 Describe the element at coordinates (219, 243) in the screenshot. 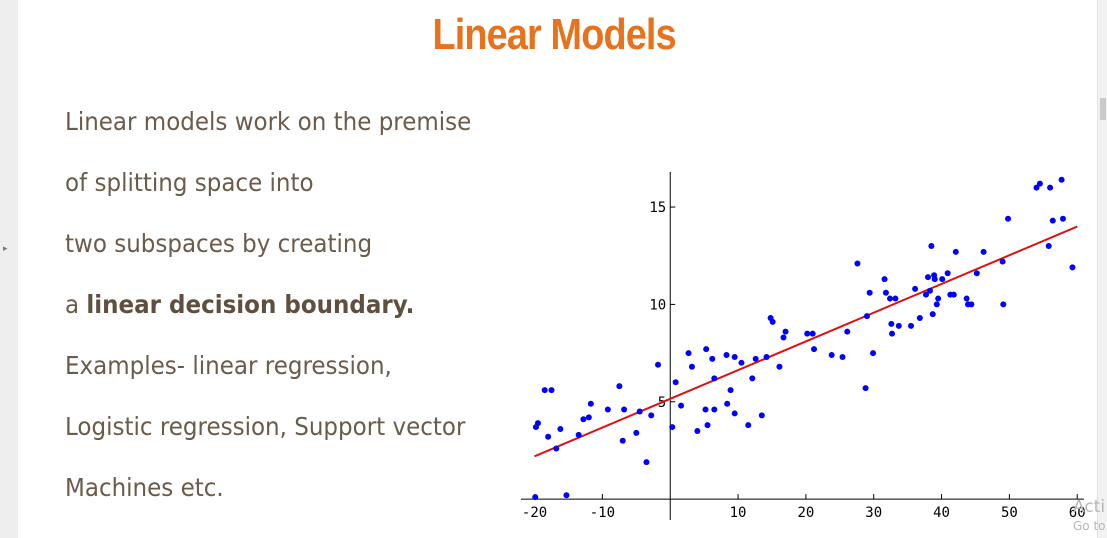

I see `body-line-3: two subspaces by creating` at that location.